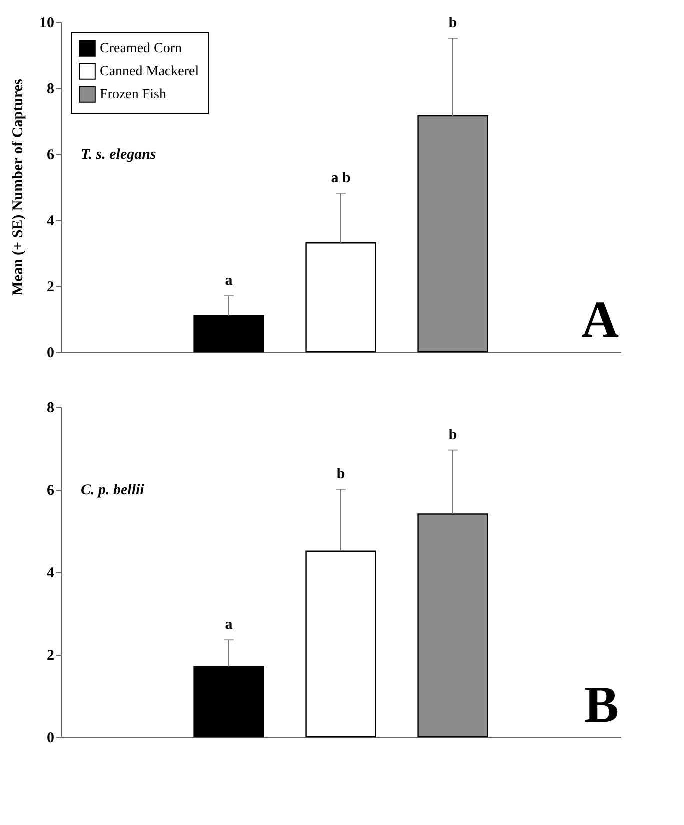  What do you see at coordinates (18, 187) in the screenshot?
I see `y-axis-title: Mean (+ SE) Number of Captures` at bounding box center [18, 187].